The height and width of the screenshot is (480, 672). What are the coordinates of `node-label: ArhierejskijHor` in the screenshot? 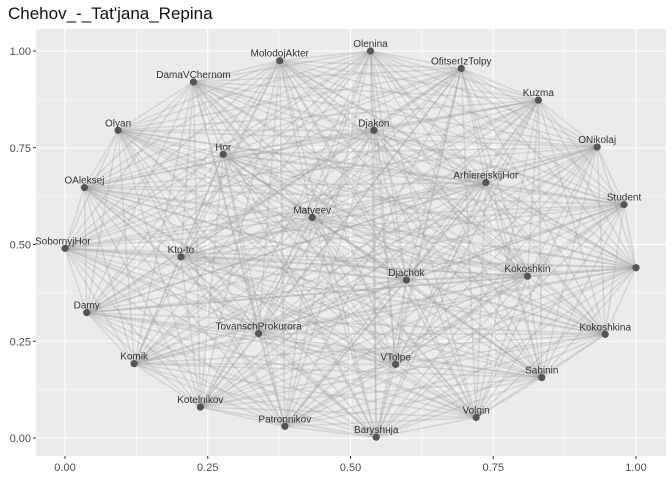 It's located at (486, 176).